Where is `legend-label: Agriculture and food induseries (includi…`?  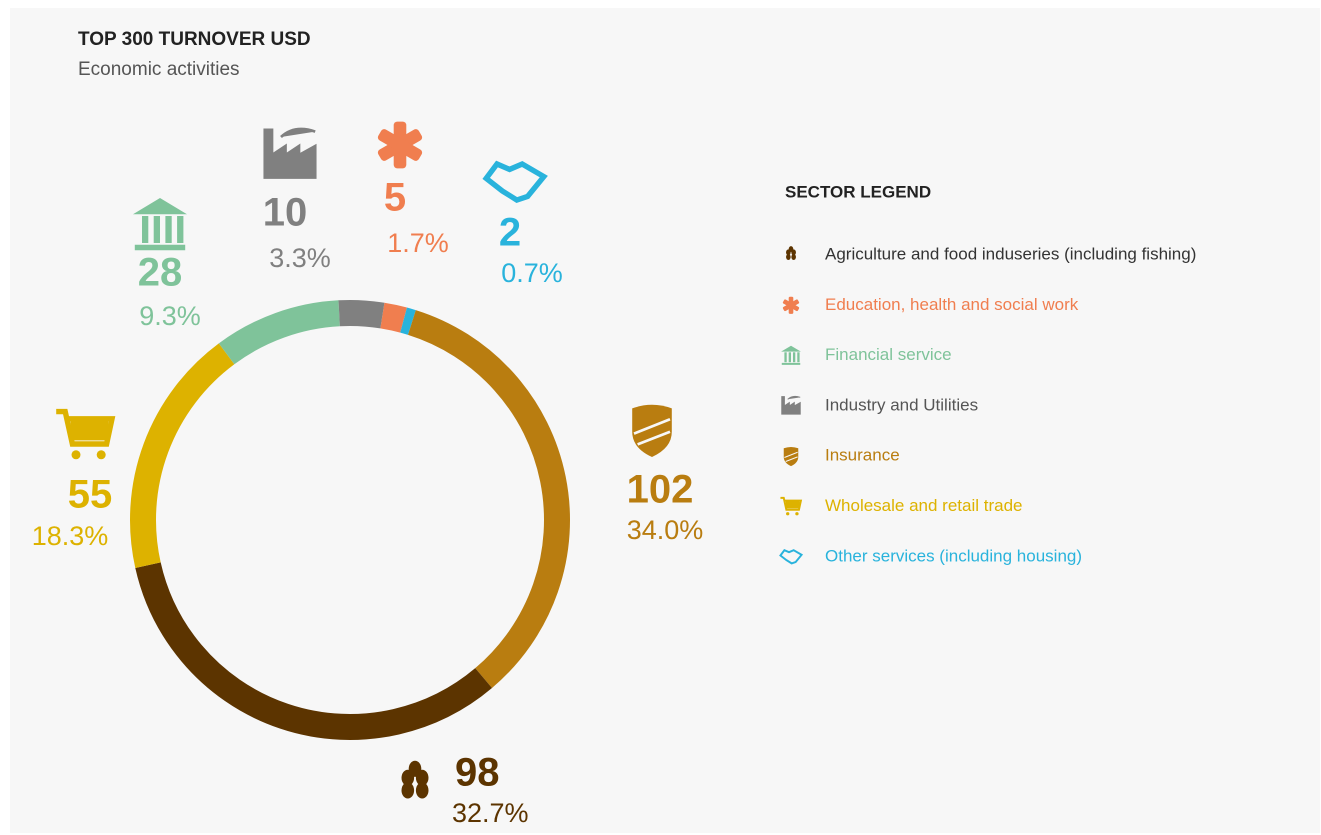
legend-label: Agriculture and food induseries (includi… is located at coordinates (1010, 253).